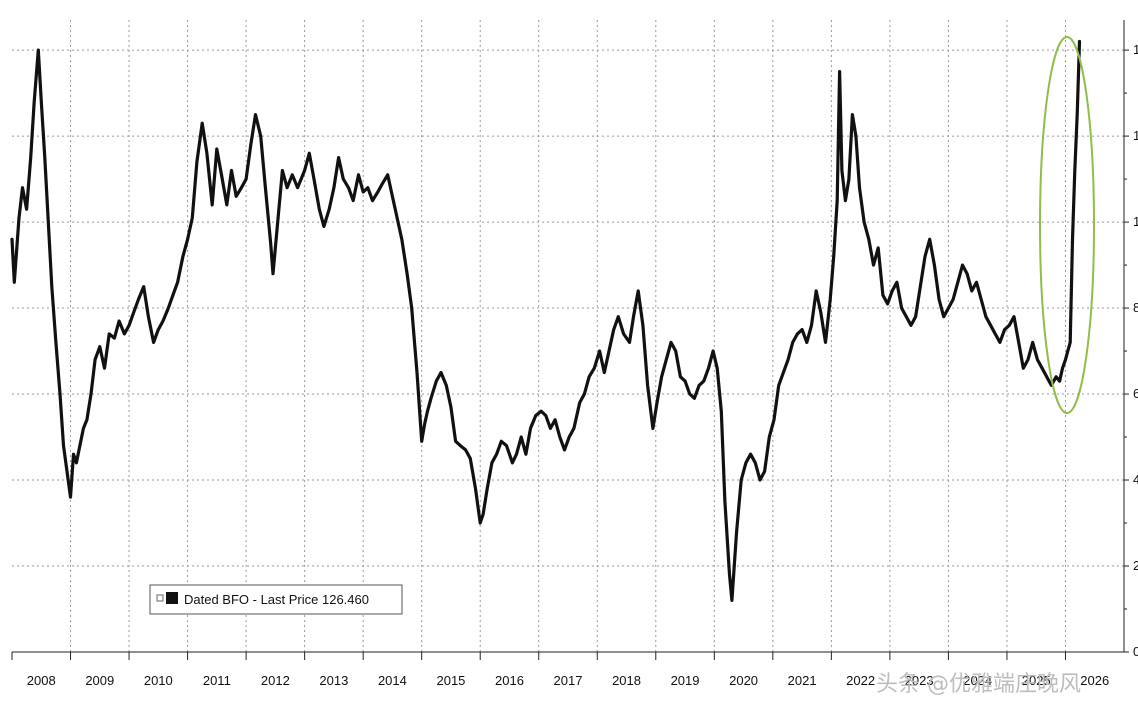 This screenshot has height=708, width=1138. I want to click on legend-swatch-icon, so click(172, 598).